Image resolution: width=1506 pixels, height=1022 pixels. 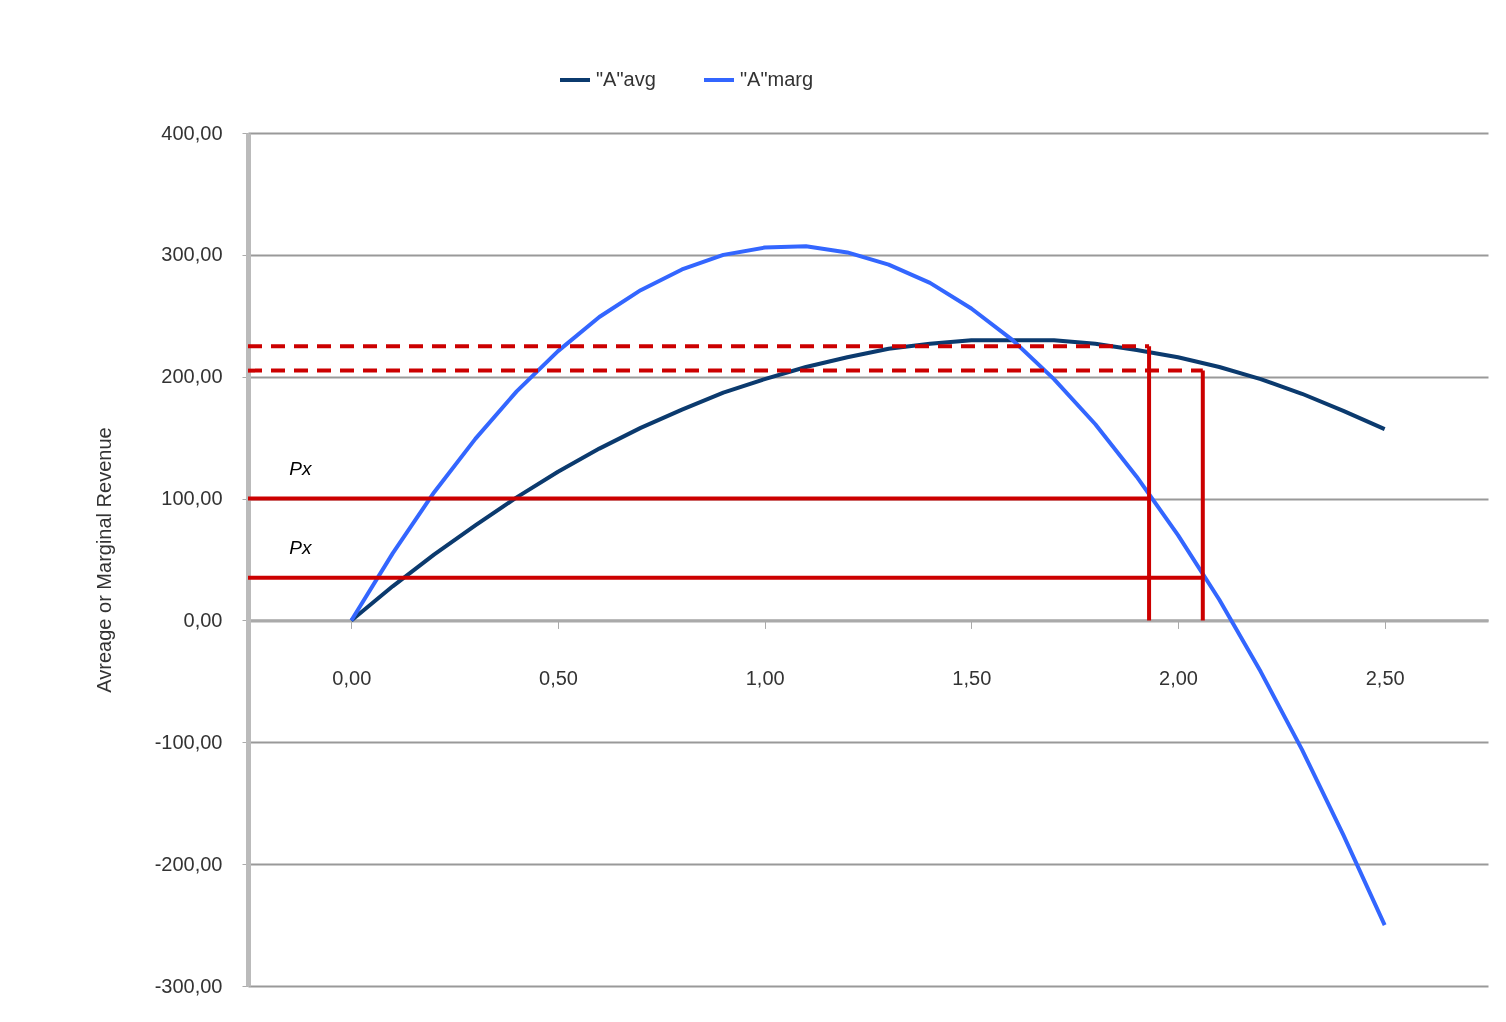 What do you see at coordinates (188, 985) in the screenshot?
I see `y-tick-label: -300,00` at bounding box center [188, 985].